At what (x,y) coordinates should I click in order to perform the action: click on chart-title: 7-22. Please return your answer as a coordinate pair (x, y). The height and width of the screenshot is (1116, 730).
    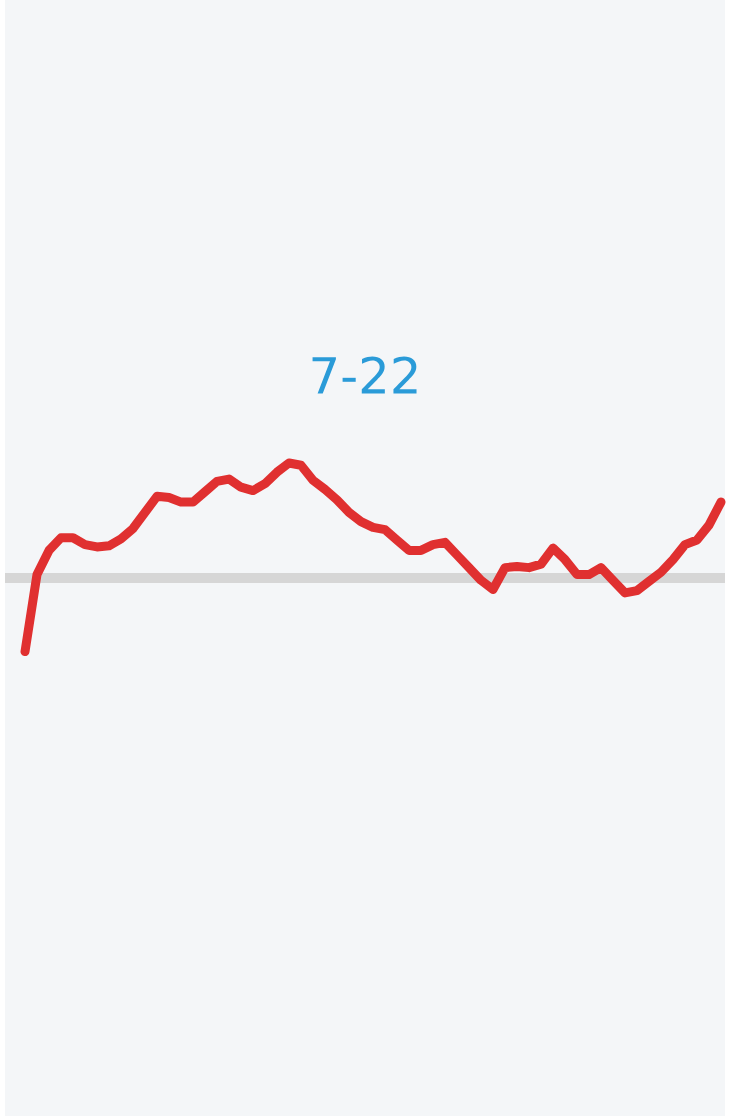
    Looking at the image, I should click on (364, 375).